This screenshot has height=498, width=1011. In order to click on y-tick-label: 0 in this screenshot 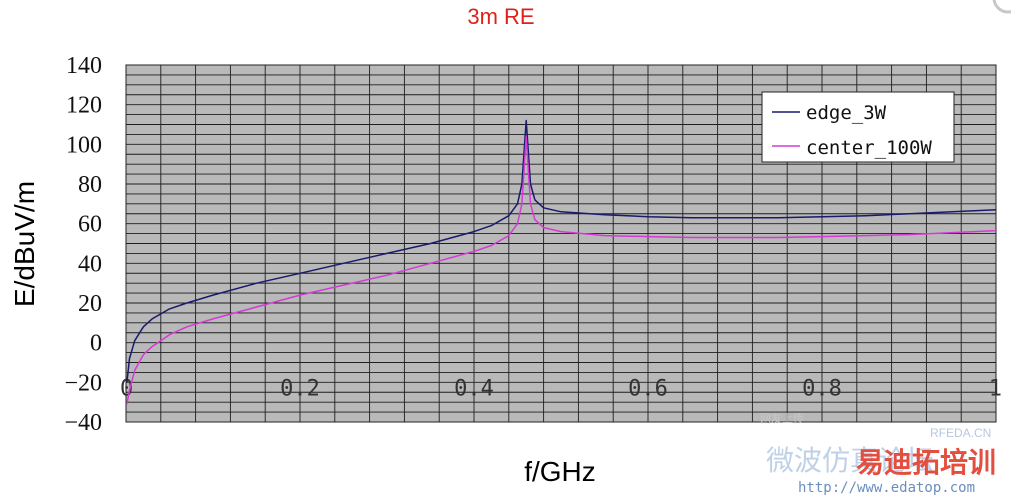, I will do `click(96, 344)`.